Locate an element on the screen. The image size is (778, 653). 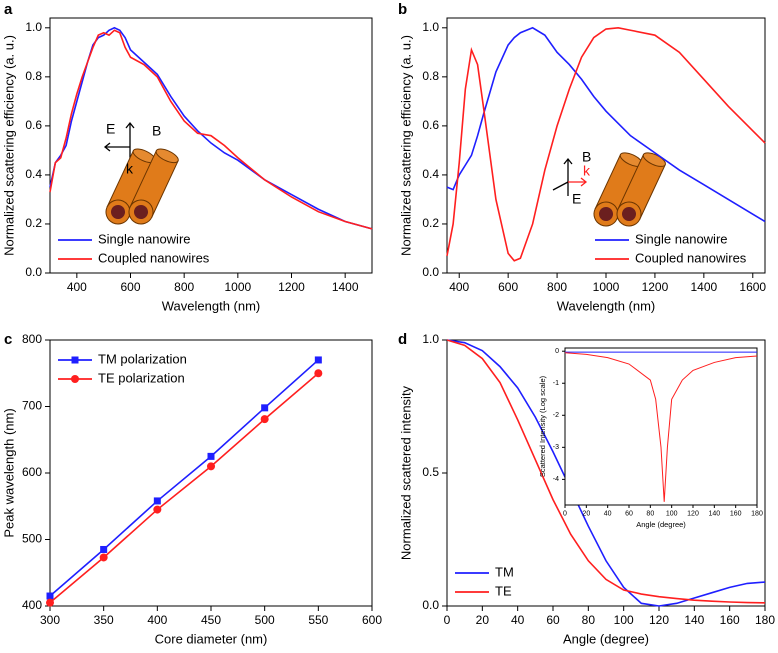
nanowire-pair is located at coordinates (142, 186).